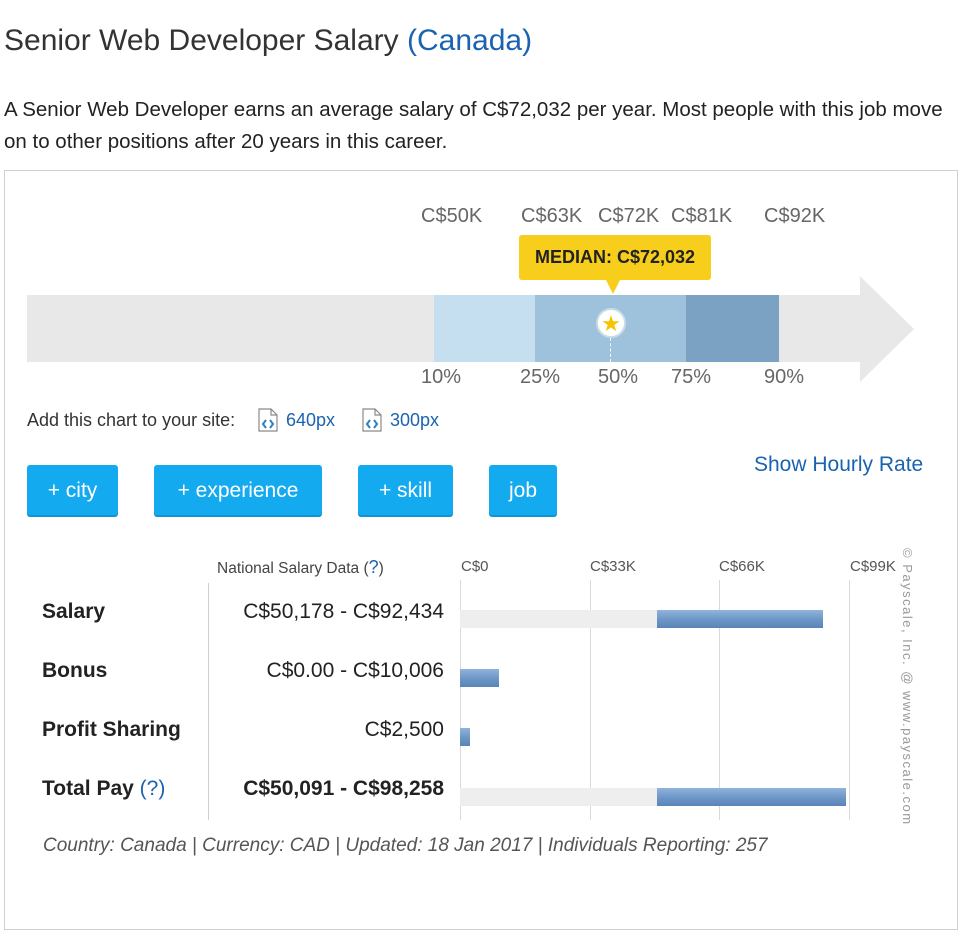 Image resolution: width=964 pixels, height=930 pixels. I want to click on percentile-label-25: 25%, so click(540, 377).